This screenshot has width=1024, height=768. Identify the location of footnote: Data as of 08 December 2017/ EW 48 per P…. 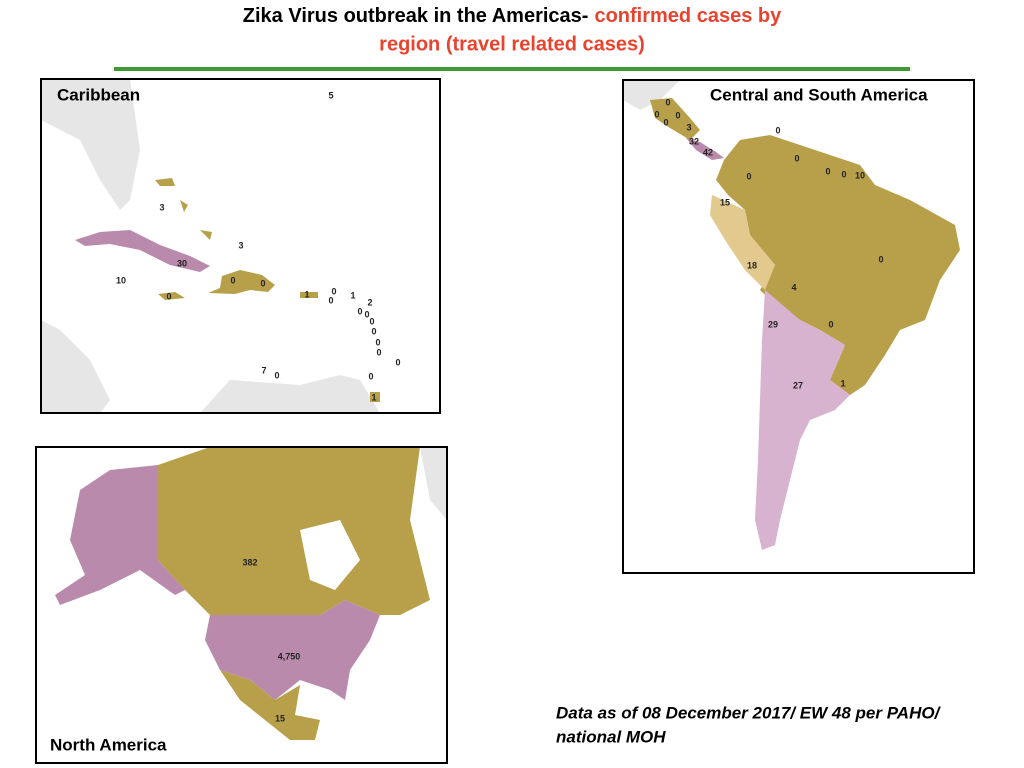
(749, 712).